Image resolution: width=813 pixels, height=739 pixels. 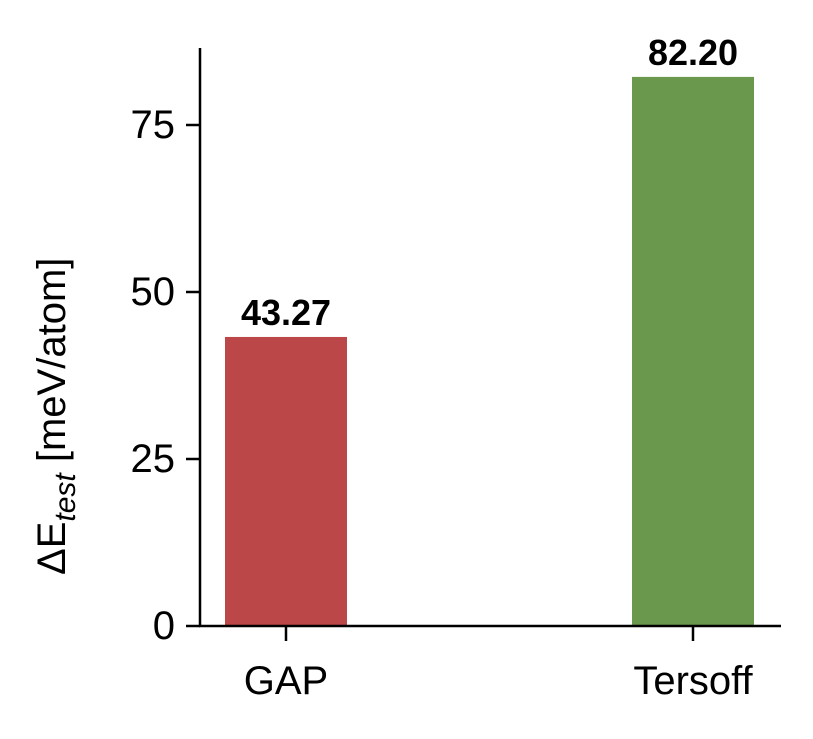 I want to click on bar-gap, so click(x=286, y=481).